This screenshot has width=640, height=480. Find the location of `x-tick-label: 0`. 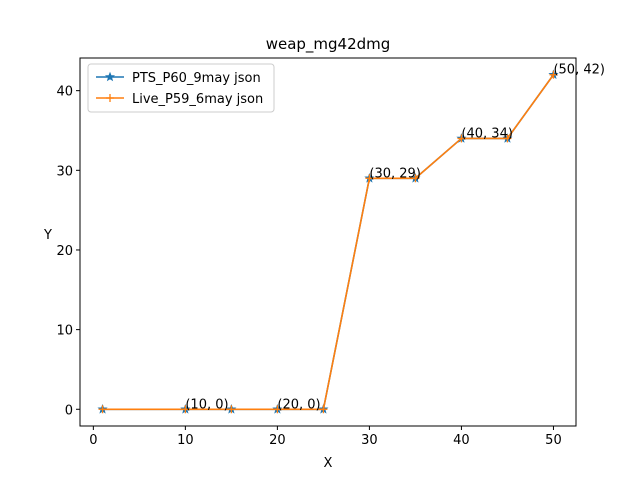

x-tick-label: 0 is located at coordinates (93, 440).